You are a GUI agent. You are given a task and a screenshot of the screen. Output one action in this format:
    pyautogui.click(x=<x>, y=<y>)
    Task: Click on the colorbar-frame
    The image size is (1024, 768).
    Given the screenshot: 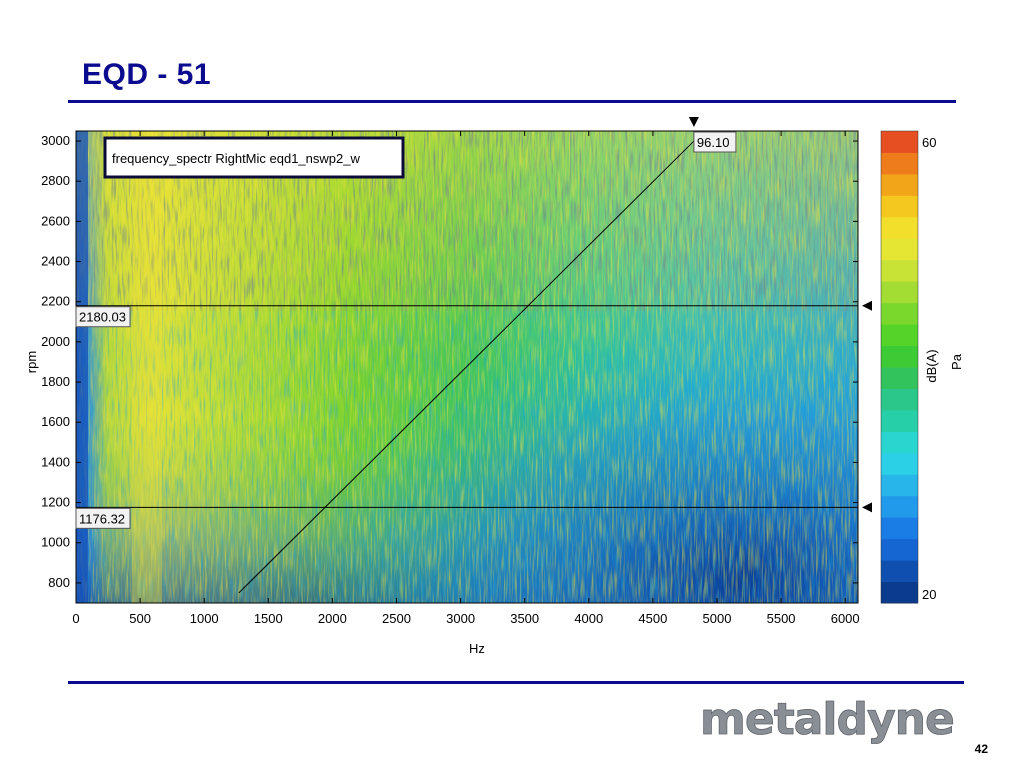 What is the action you would take?
    pyautogui.click(x=899, y=367)
    